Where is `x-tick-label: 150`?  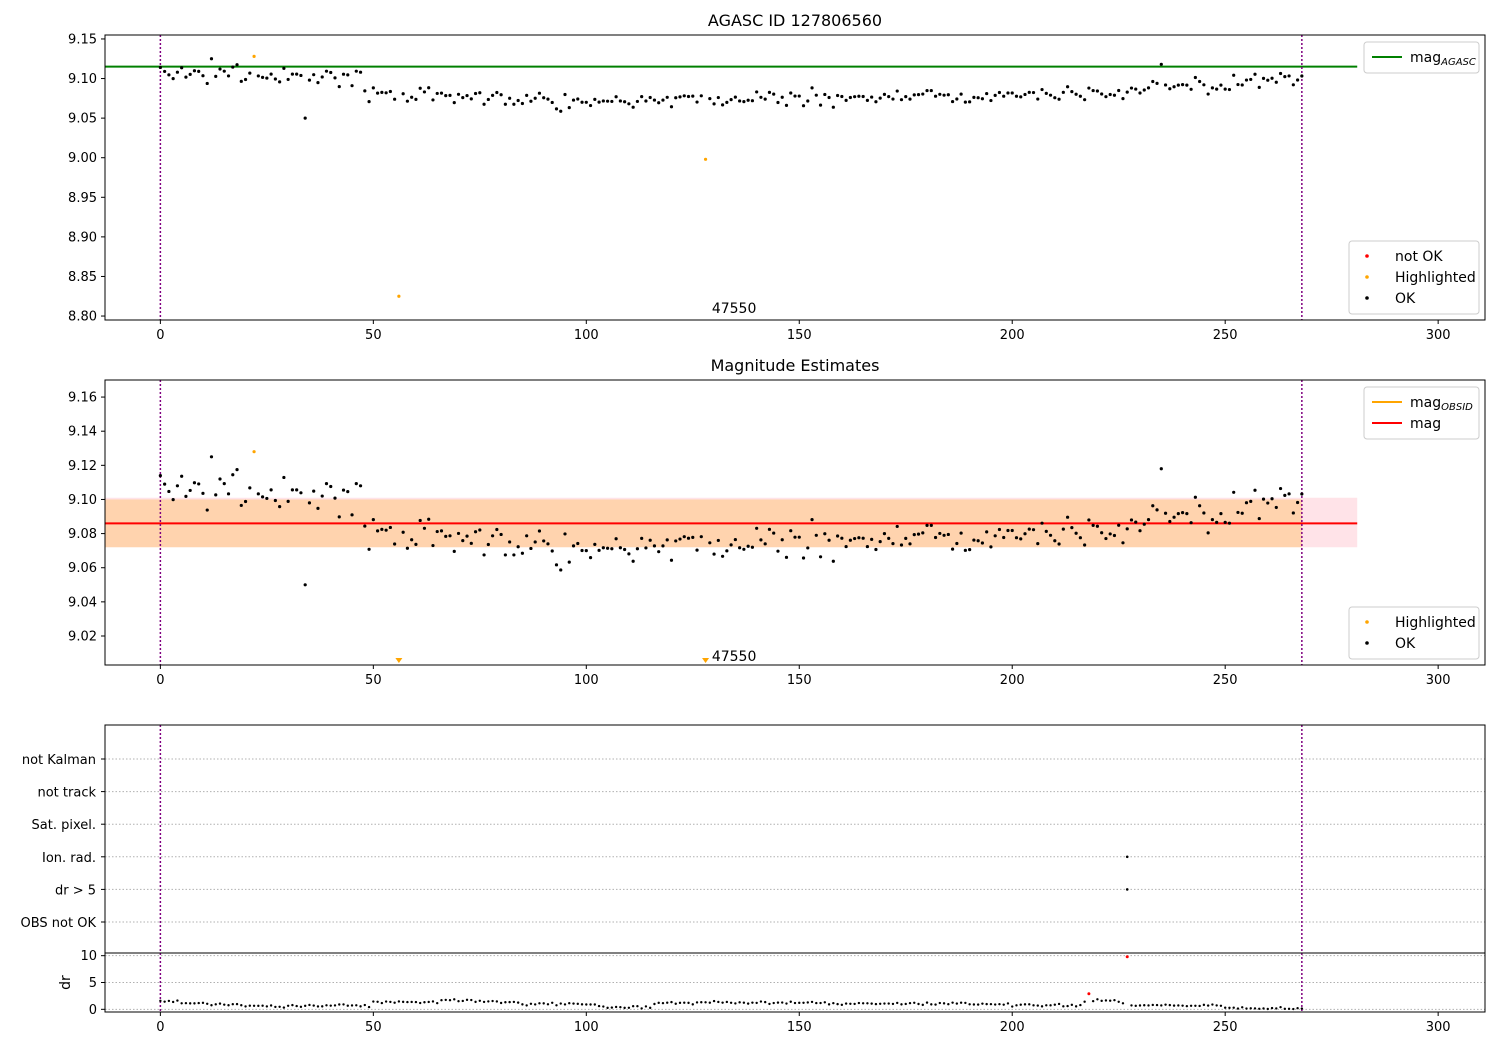
x-tick-label: 150 is located at coordinates (799, 335).